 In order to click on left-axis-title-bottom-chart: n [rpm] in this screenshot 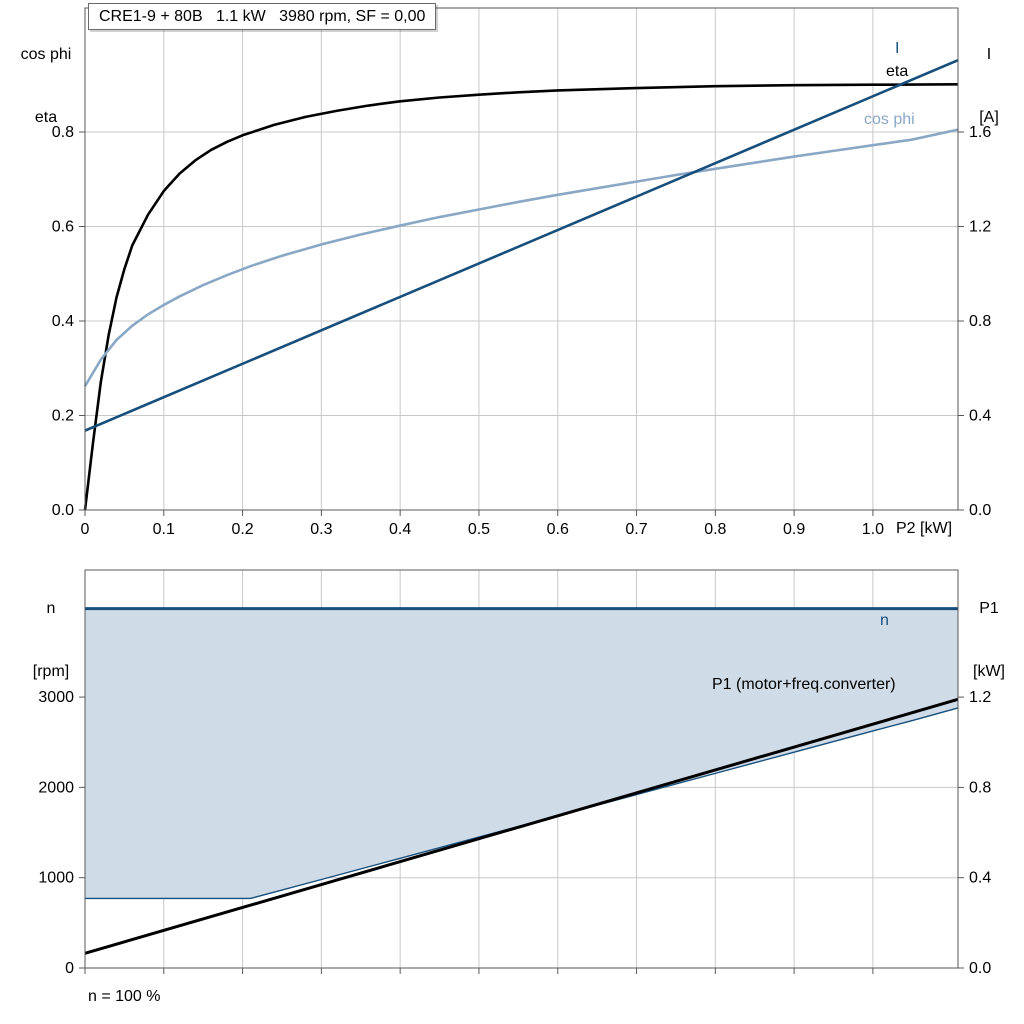, I will do `click(51, 640)`.